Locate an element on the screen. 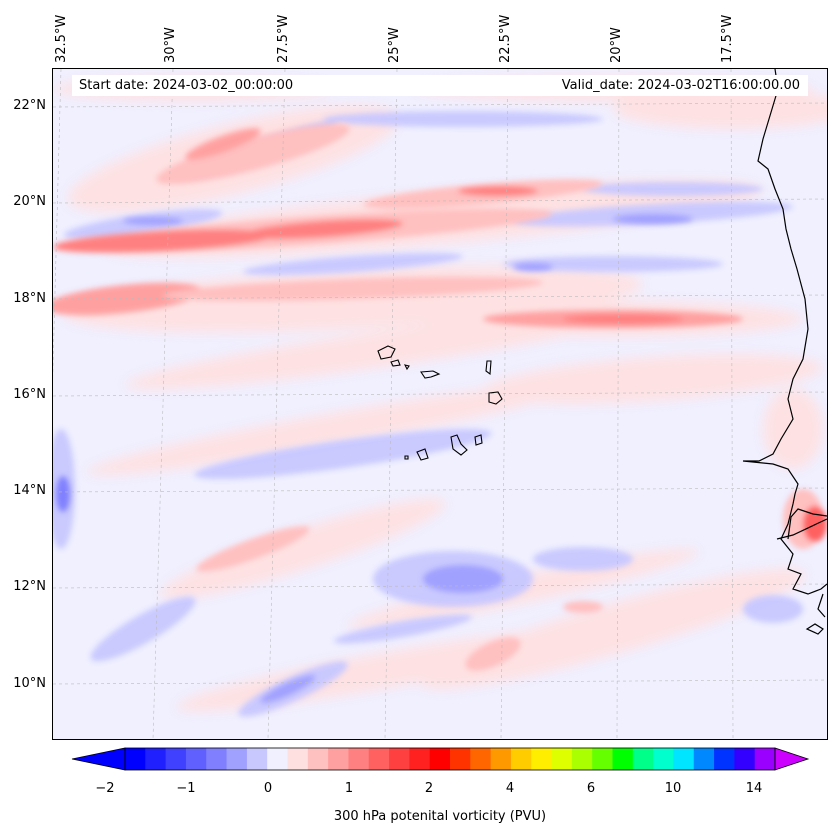  lat-label-18n: 18°N is located at coordinates (29, 298).